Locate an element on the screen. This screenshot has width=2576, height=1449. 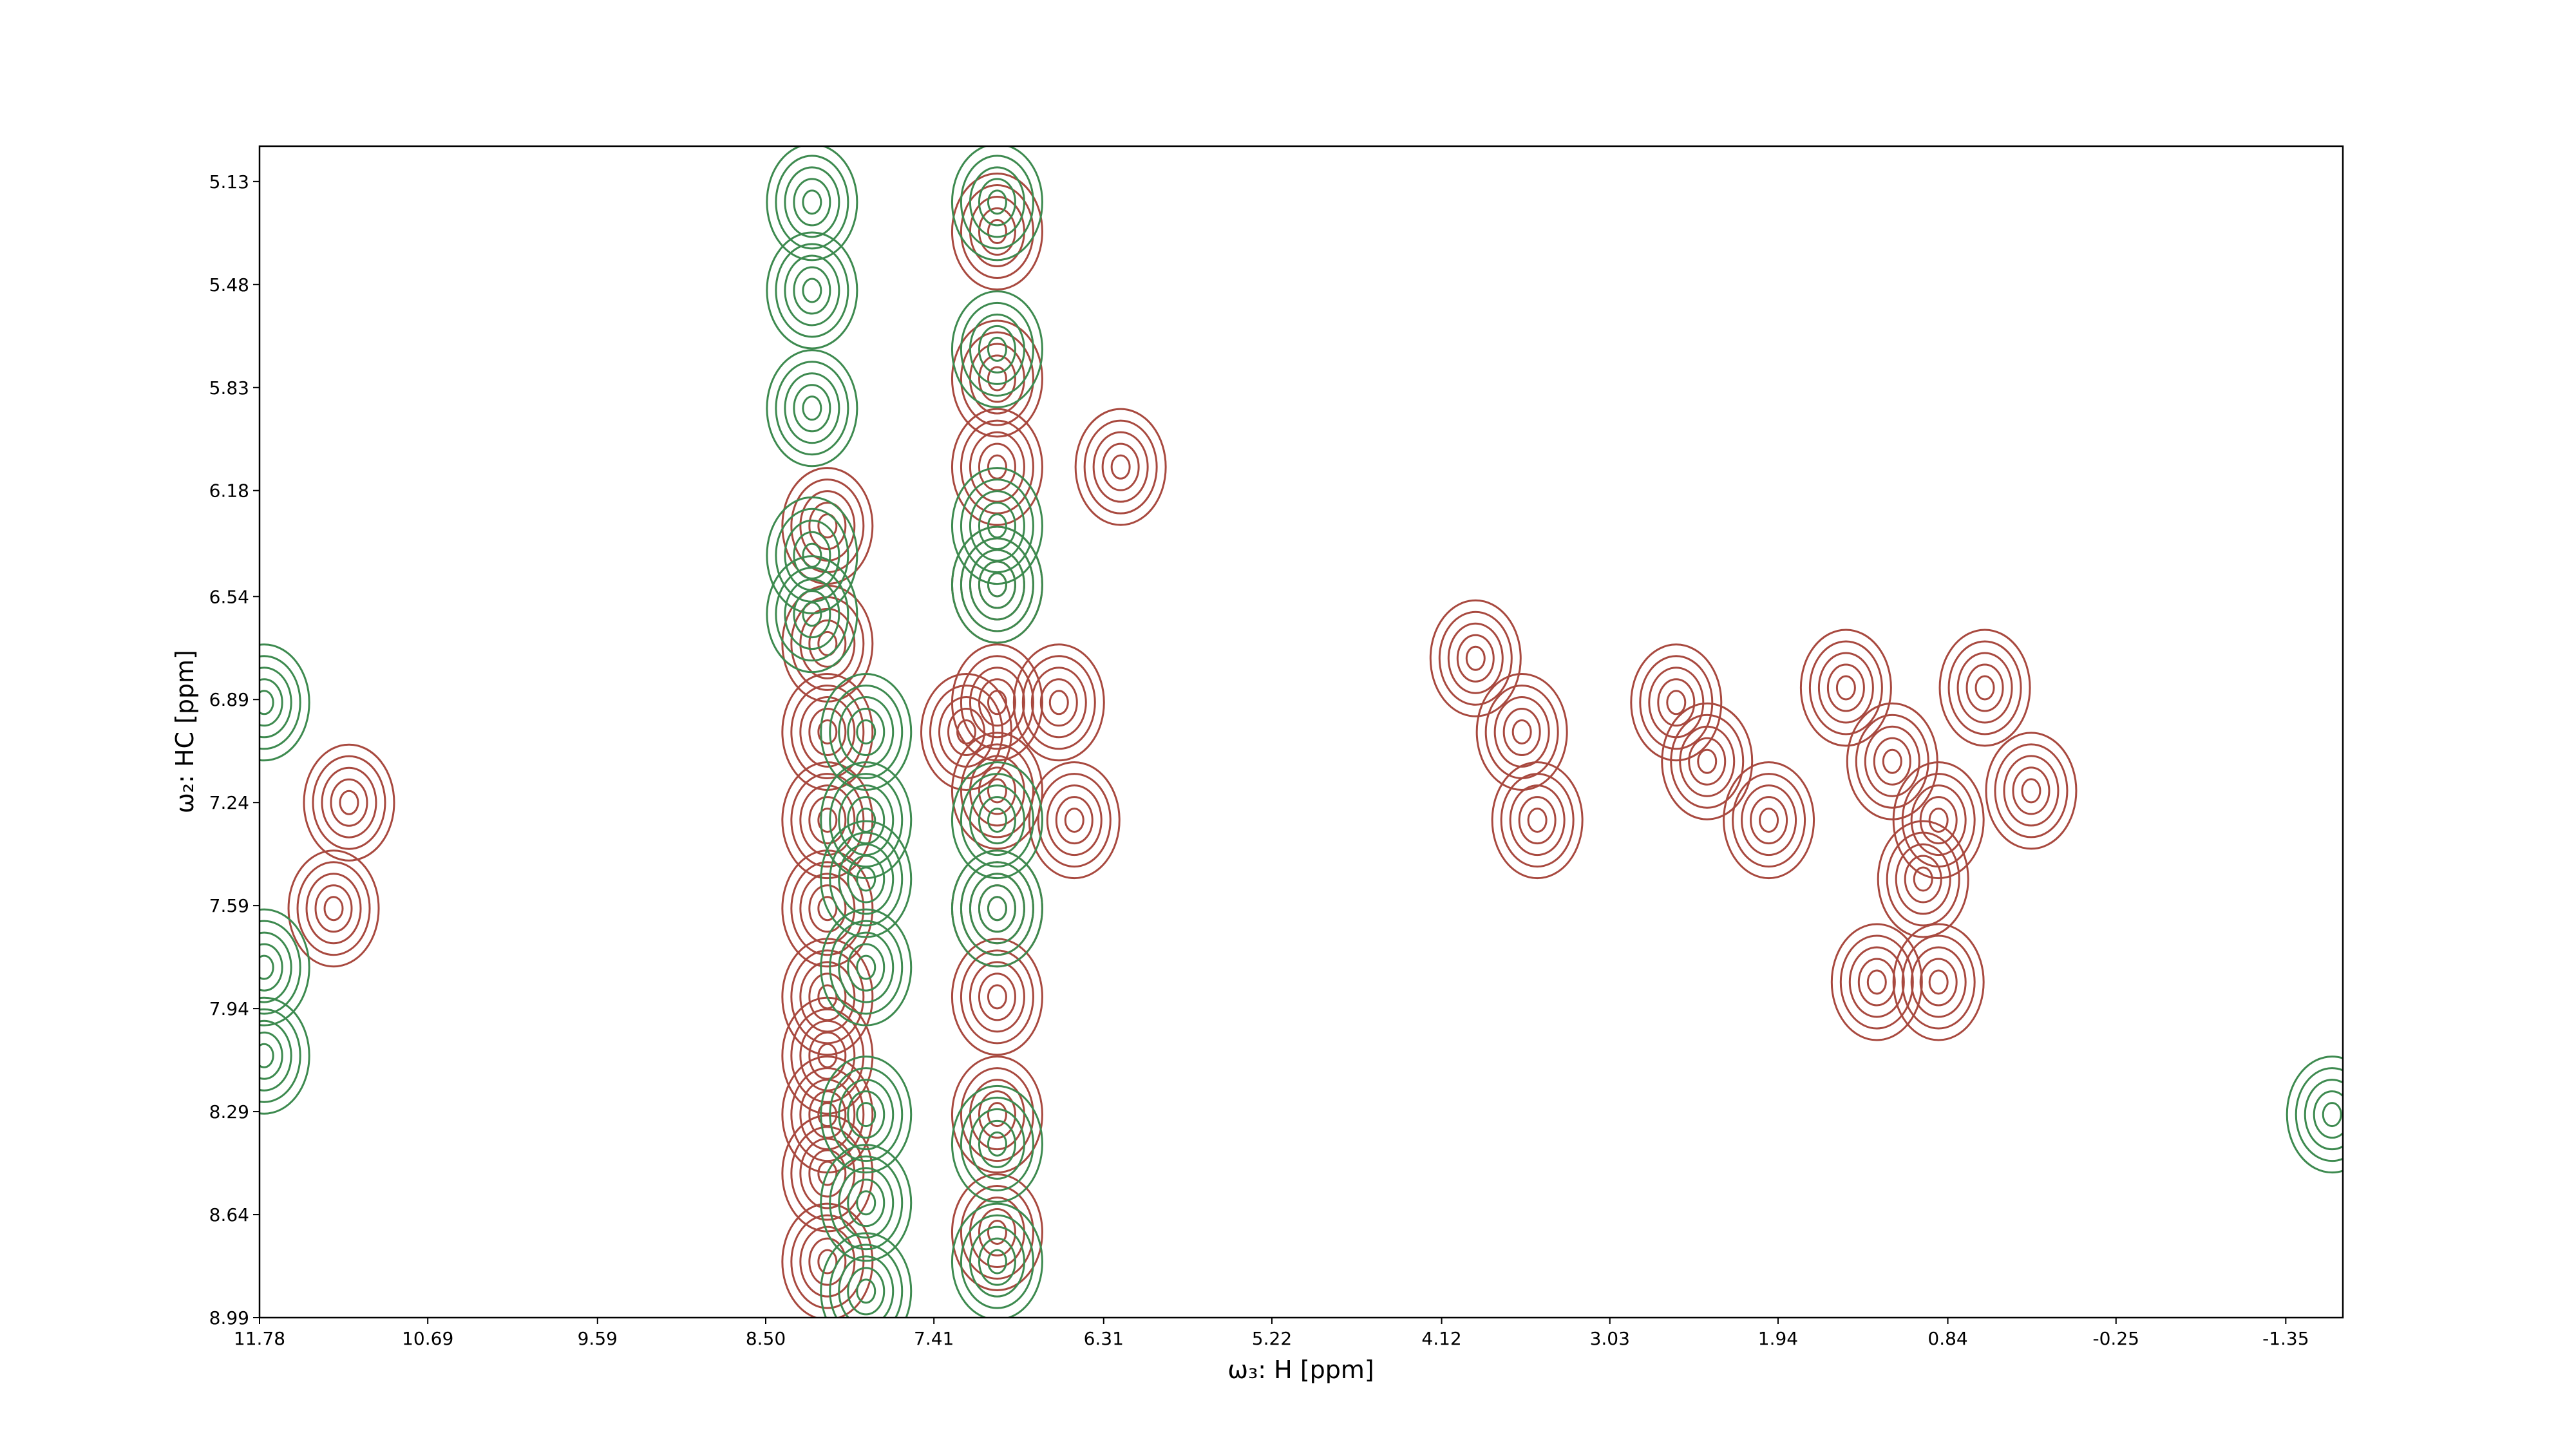
x-tick-label: -0.25 is located at coordinates (2116, 1339).